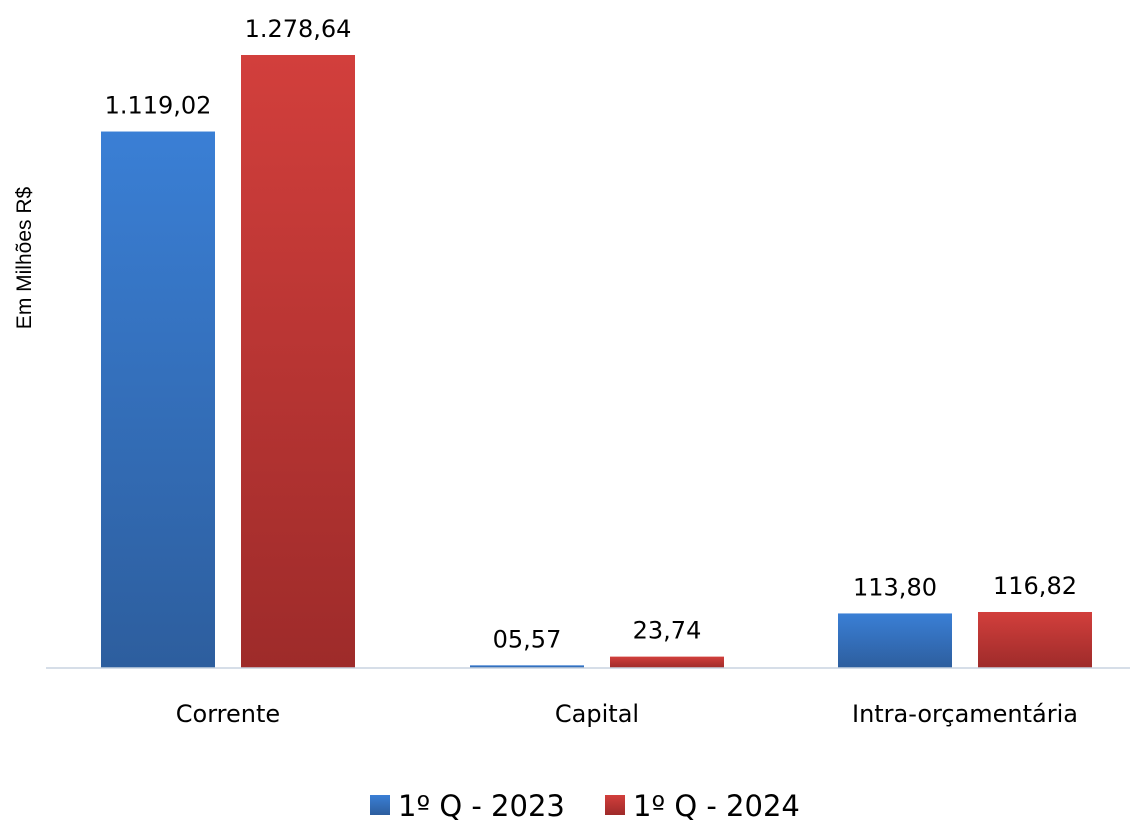  I want to click on legend-label-2024: 1º Q - 2024, so click(716, 805).